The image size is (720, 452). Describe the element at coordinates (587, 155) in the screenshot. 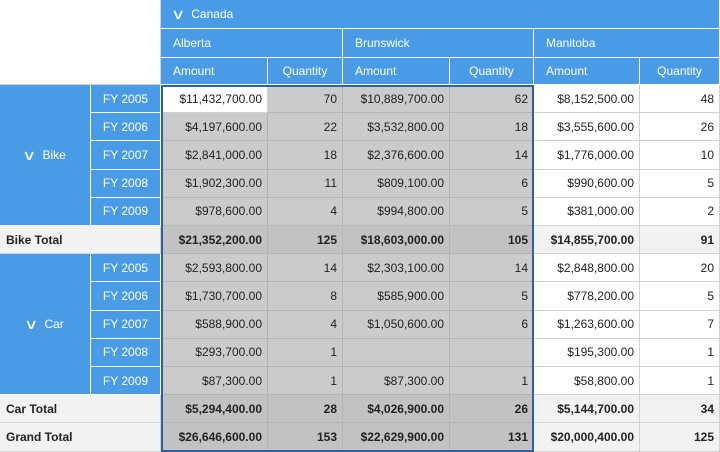

I see `value-cell: $1,776,000.00` at that location.